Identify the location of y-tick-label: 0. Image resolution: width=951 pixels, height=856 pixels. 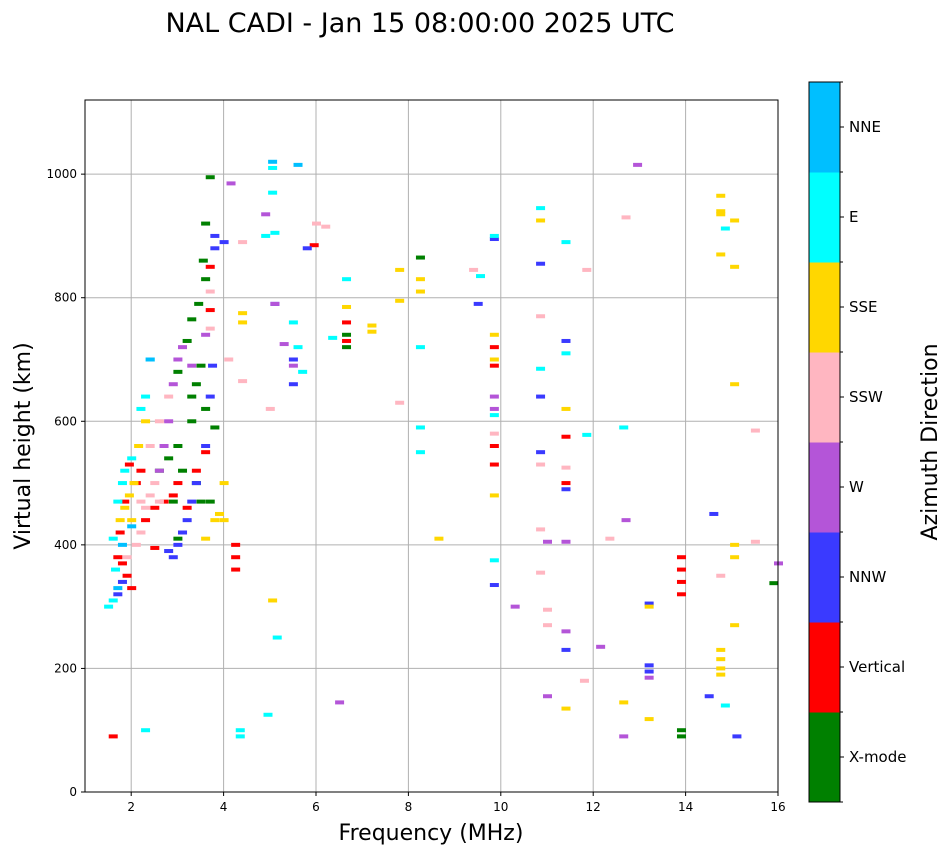
(73, 792).